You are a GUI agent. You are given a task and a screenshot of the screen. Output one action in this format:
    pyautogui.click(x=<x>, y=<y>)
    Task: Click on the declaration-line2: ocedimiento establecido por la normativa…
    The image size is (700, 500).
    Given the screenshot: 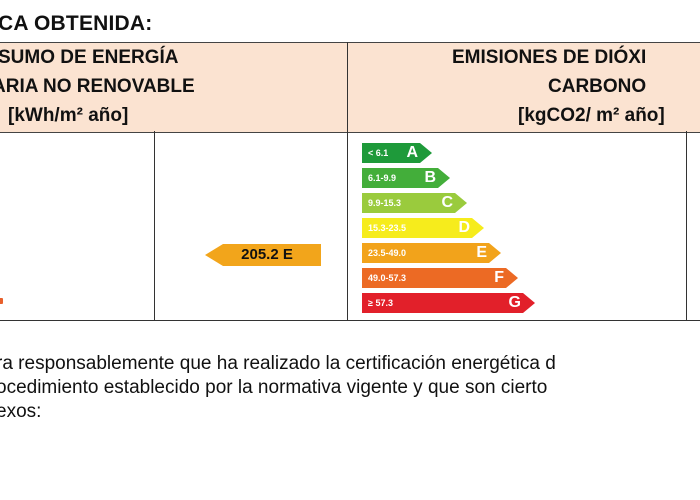 What is the action you would take?
    pyautogui.click(x=274, y=387)
    